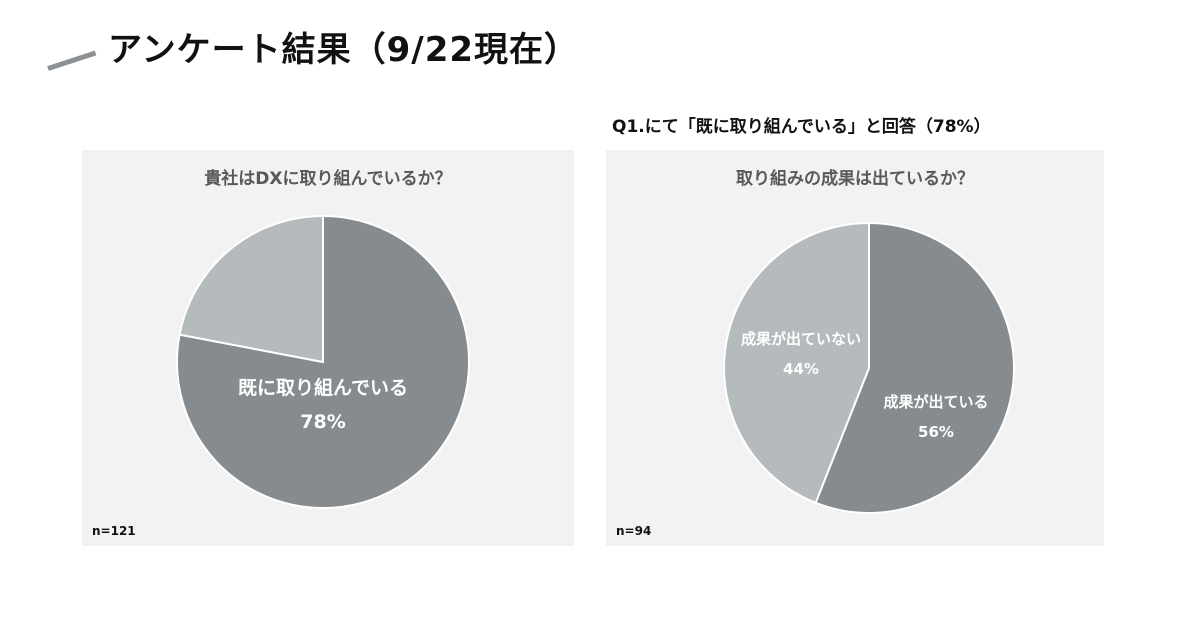  I want to click on page-title: アンケート結果（9/22現在）, so click(344, 50).